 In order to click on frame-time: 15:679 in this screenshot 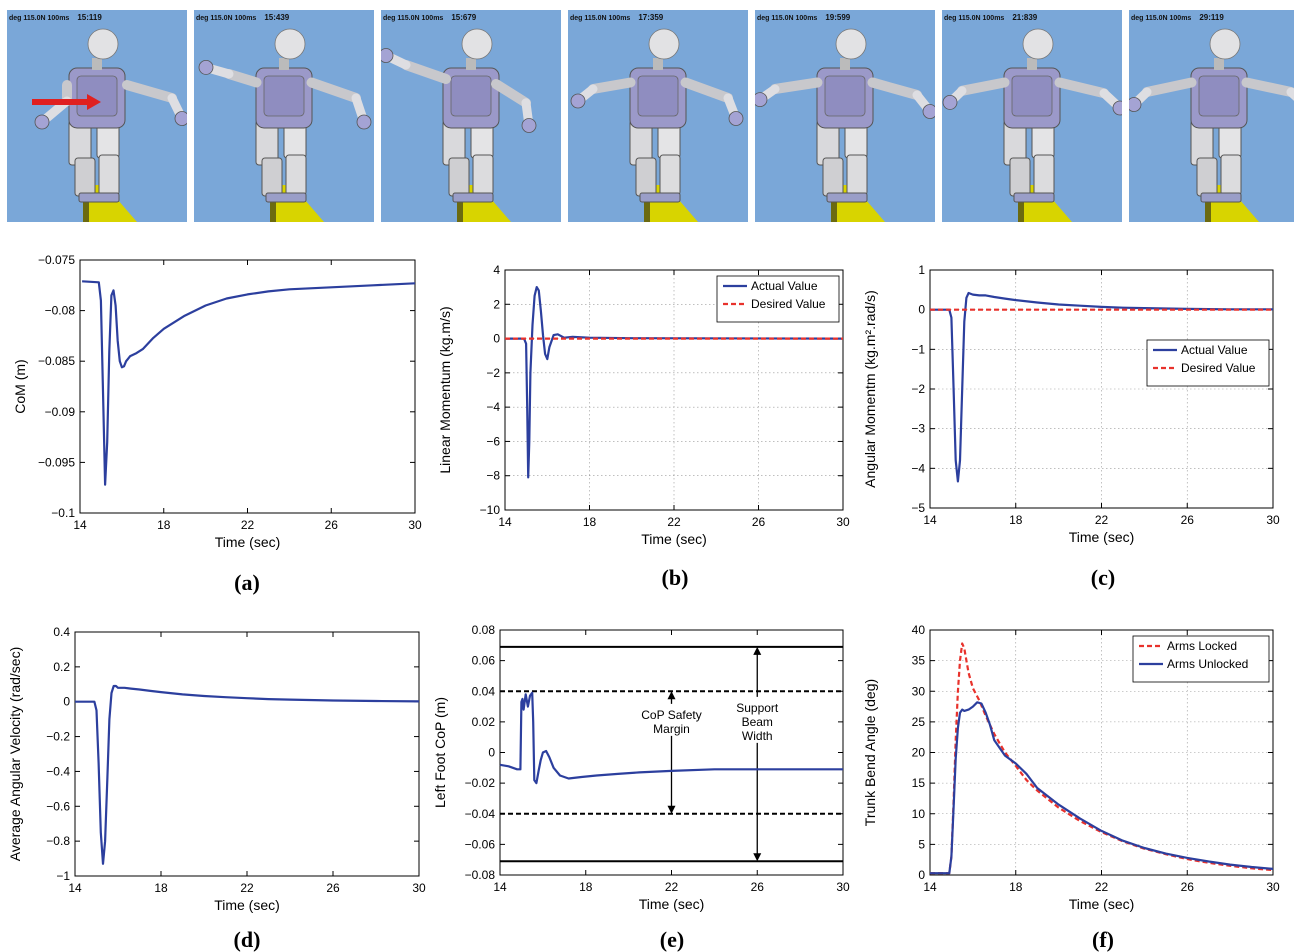, I will do `click(464, 17)`.